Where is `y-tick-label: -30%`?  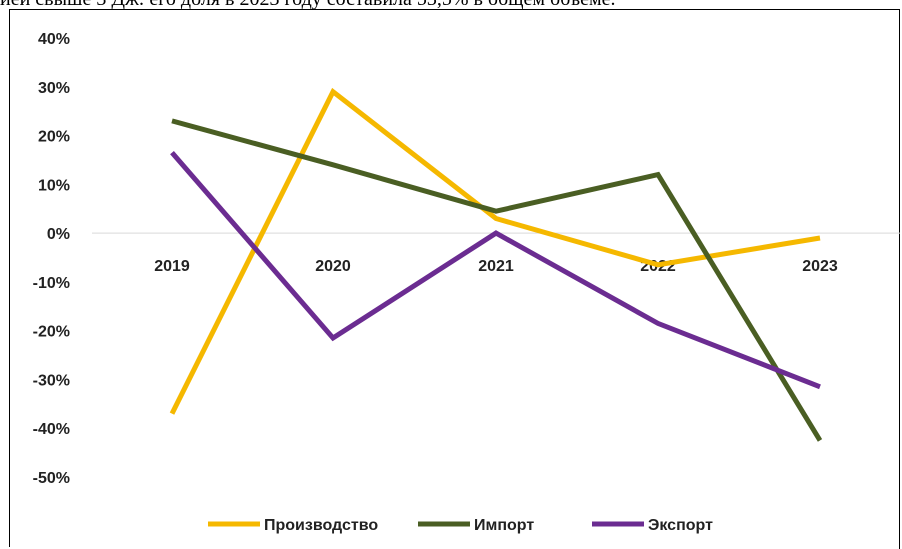
y-tick-label: -30% is located at coordinates (51, 380).